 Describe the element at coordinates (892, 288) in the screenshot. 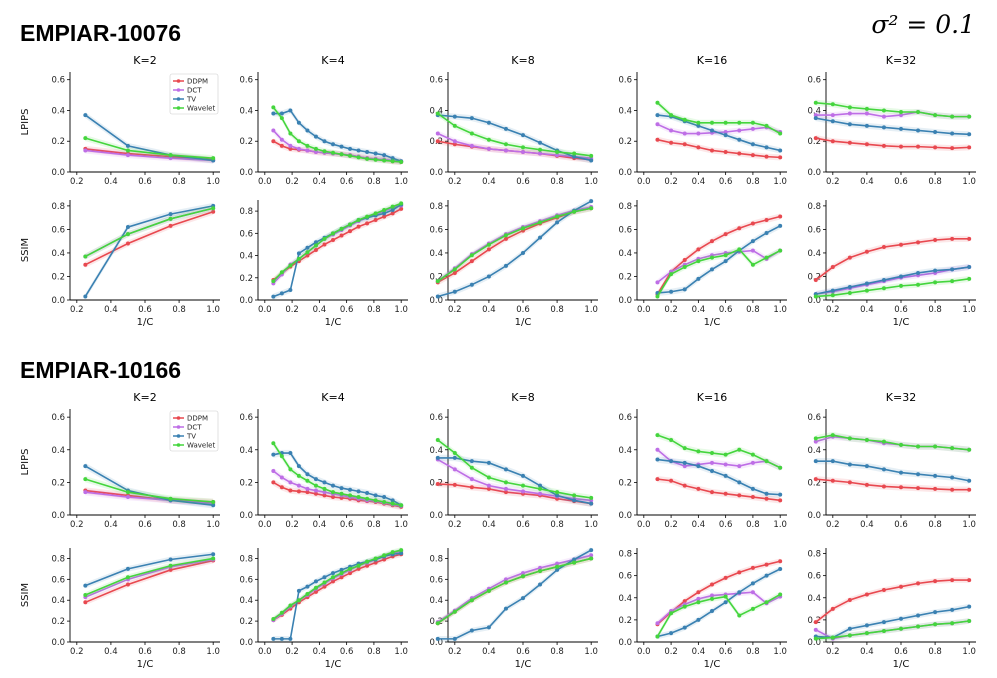

I see `line-wavelet-s0-ssim-k32` at that location.